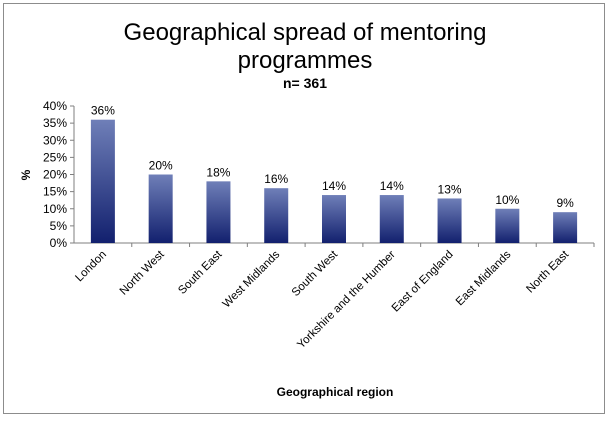 This screenshot has width=613, height=421. Describe the element at coordinates (55, 106) in the screenshot. I see `y-tick-label: 40%` at that location.